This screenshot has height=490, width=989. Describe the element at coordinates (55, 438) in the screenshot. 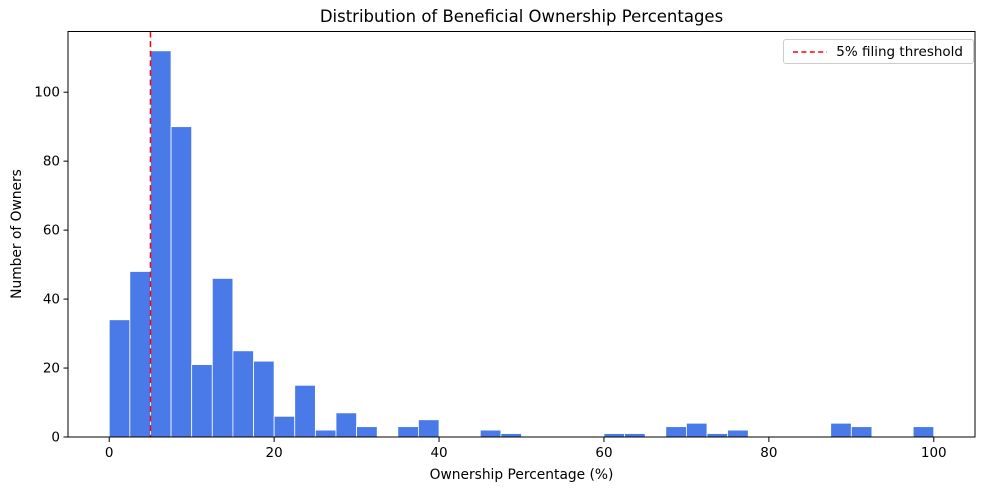

I see `y-tick-label: 0` at that location.